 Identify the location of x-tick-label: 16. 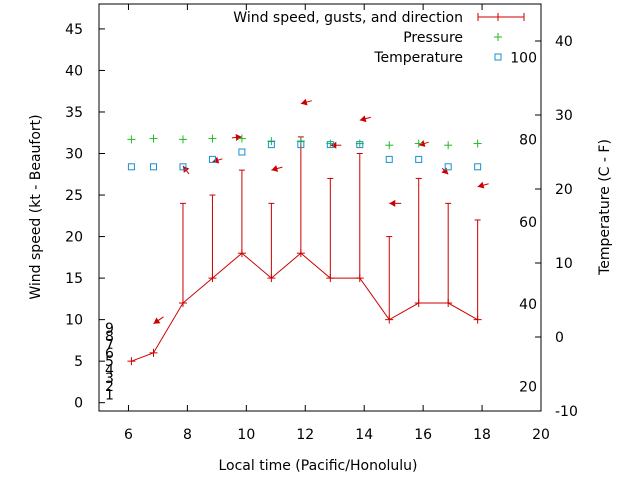
(423, 435).